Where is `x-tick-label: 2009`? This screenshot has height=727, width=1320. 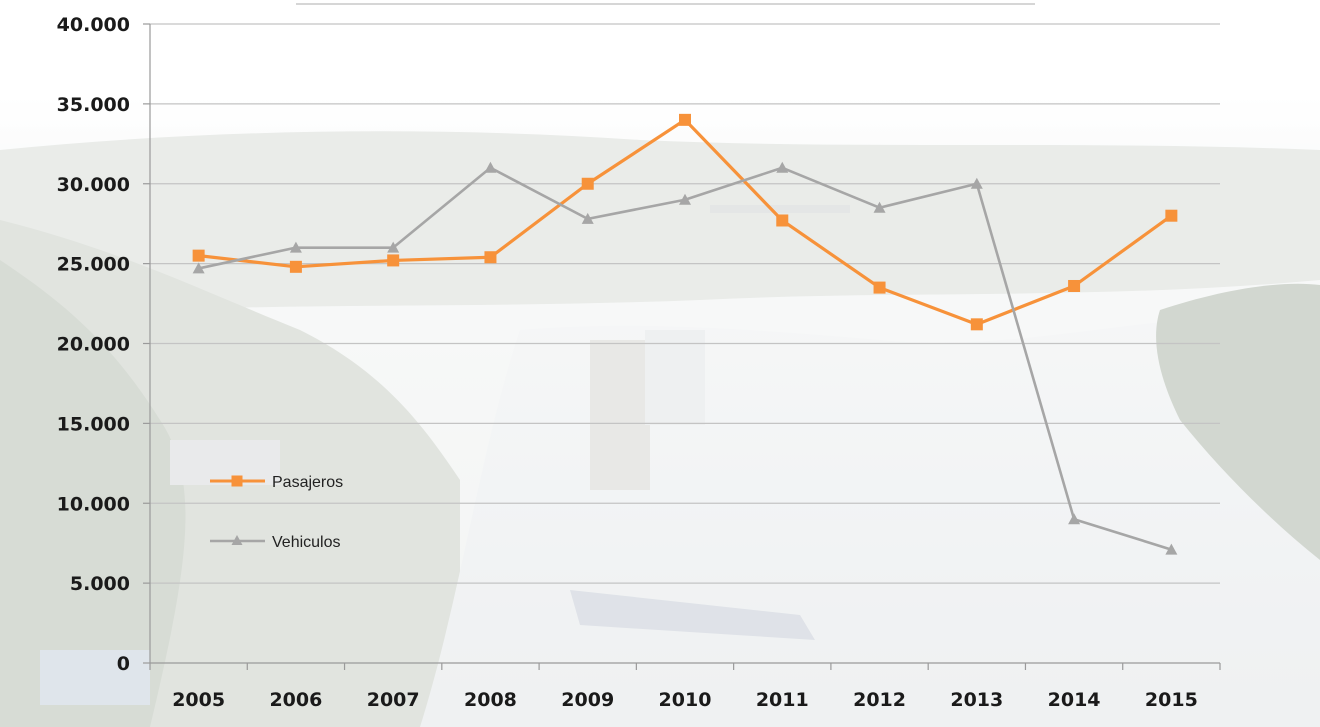 x-tick-label: 2009 is located at coordinates (587, 700).